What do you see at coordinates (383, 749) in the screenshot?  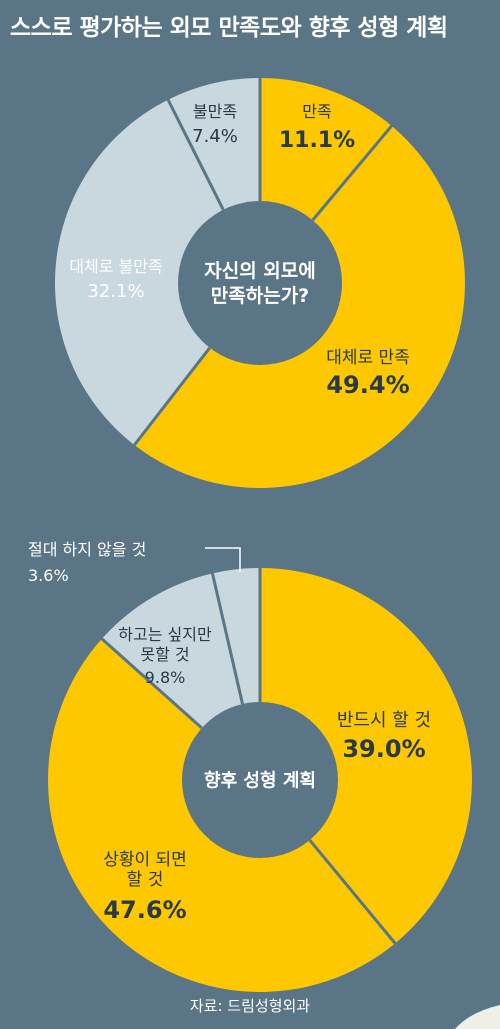 I see `slice-value-label: 39.0%` at bounding box center [383, 749].